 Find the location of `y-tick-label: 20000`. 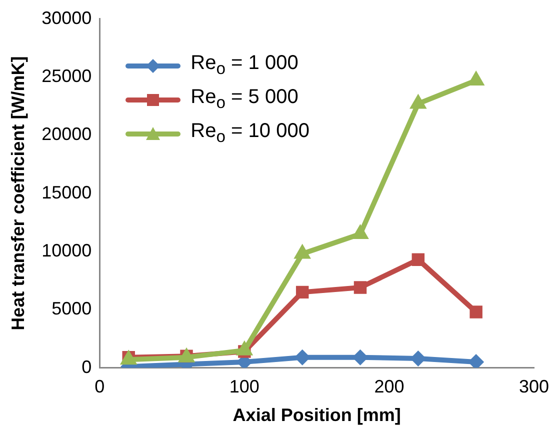

y-tick-label: 20000 is located at coordinates (67, 134).